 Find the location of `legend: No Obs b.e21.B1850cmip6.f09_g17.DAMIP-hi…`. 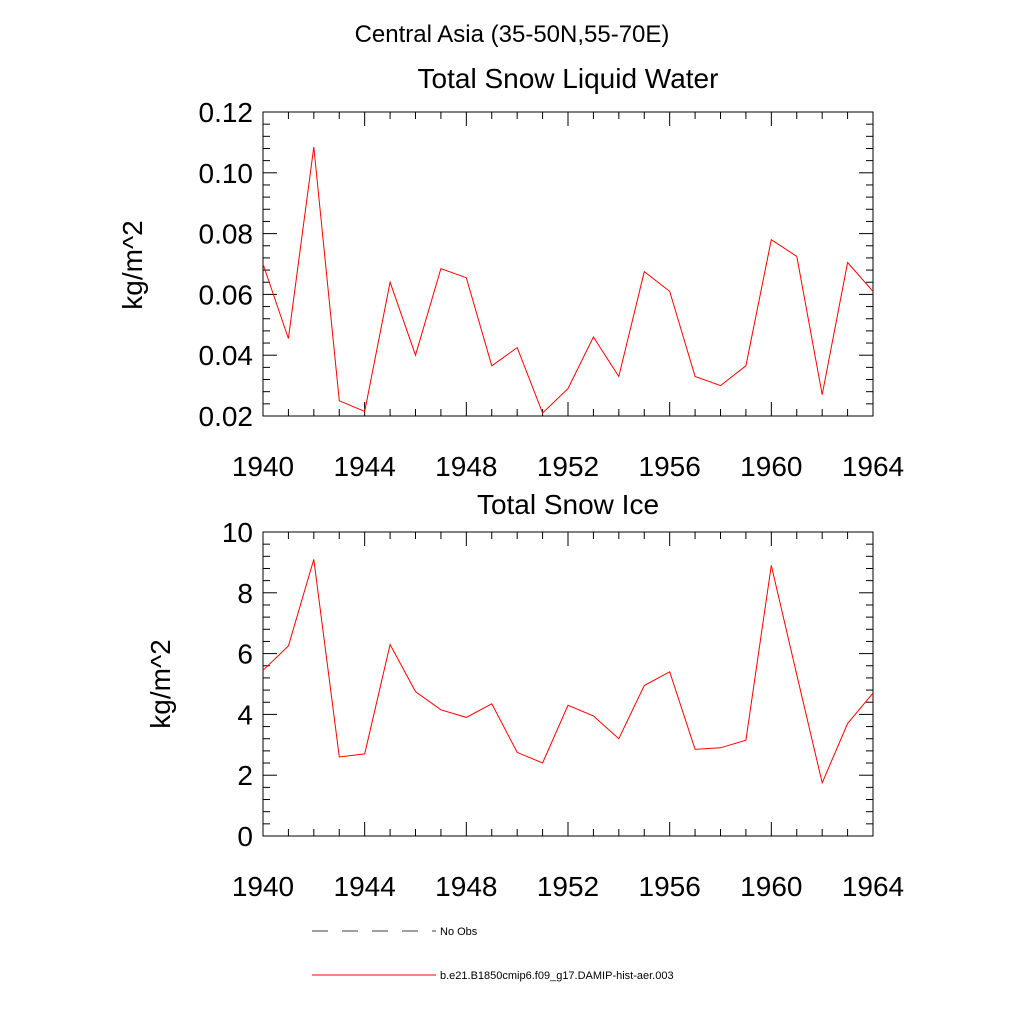

legend: No Obs b.e21.B1850cmip6.f09_g17.DAMIP-hi… is located at coordinates (493, 954).